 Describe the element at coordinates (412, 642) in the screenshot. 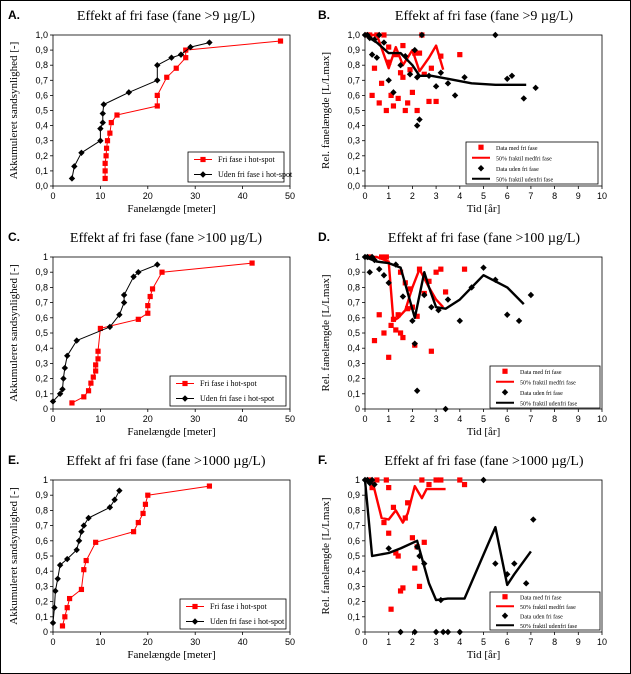

I see `x-tick-label: 2` at that location.